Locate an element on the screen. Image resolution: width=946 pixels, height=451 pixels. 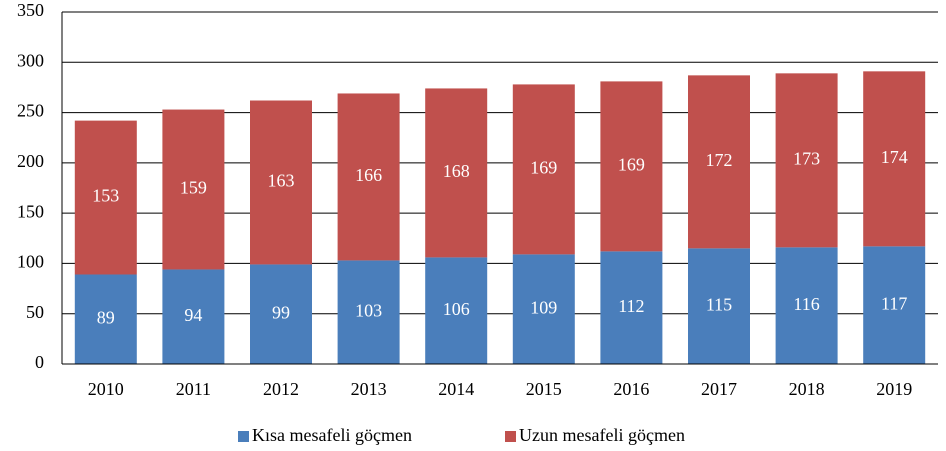
data-label: 172 is located at coordinates (719, 160).